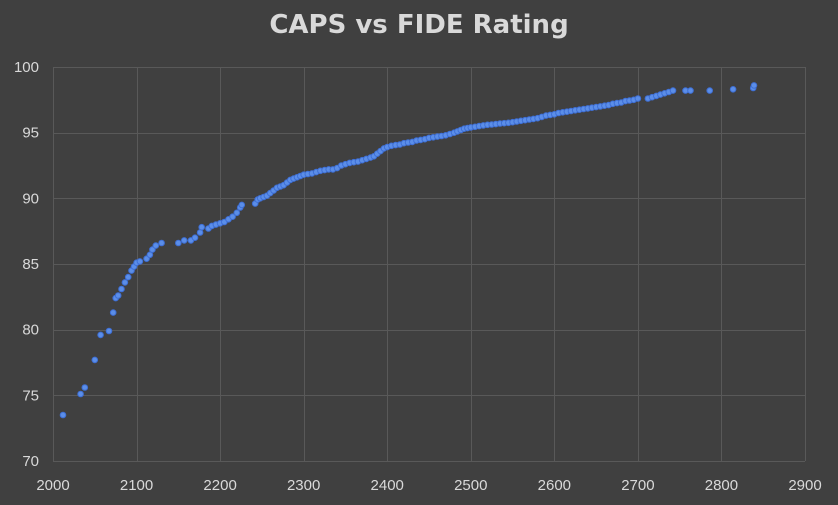 This screenshot has height=505, width=838. What do you see at coordinates (470, 485) in the screenshot?
I see `x-tick-label: 2500` at bounding box center [470, 485].